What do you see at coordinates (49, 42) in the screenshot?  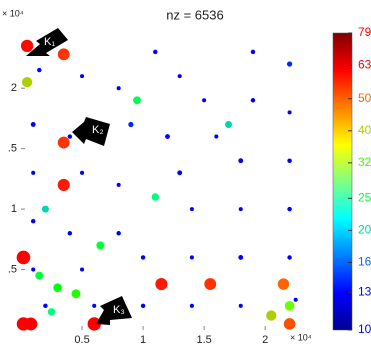 I see `annotation-label: K₁` at bounding box center [49, 42].